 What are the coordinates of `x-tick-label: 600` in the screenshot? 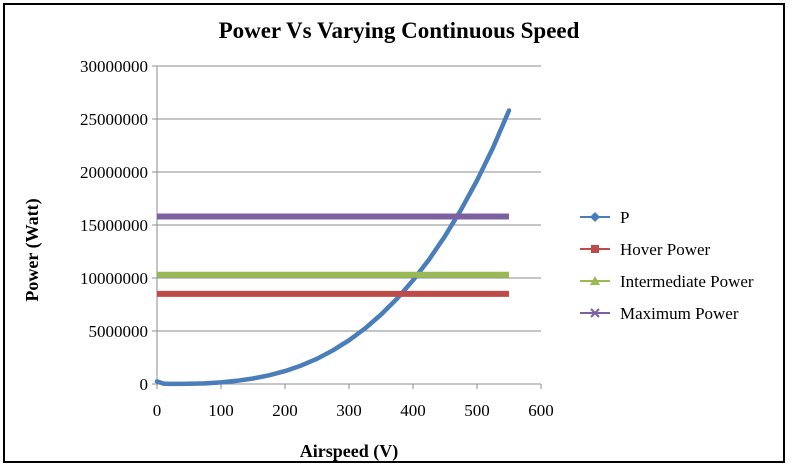 It's located at (541, 410).